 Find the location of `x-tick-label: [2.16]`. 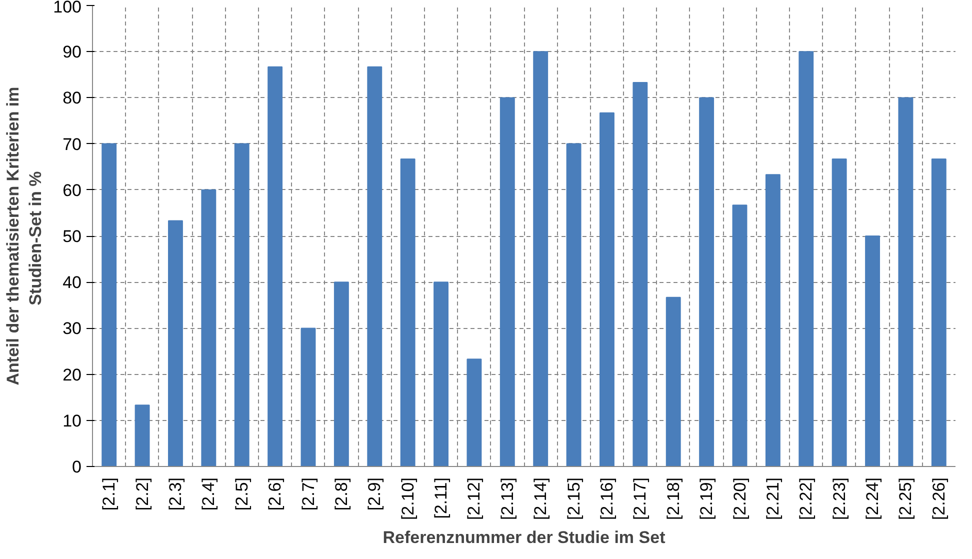

x-tick-label: [2.16] is located at coordinates (606, 498).